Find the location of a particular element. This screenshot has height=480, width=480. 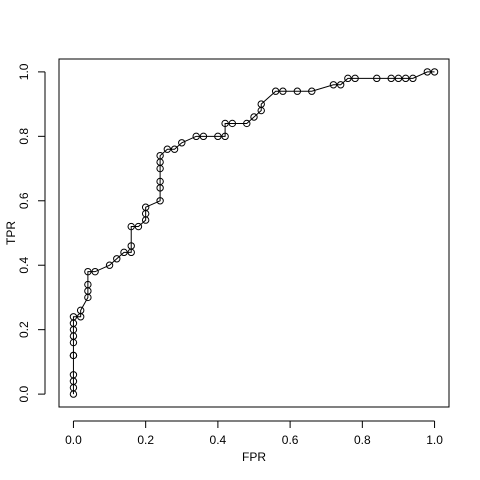

x-tick-label: 1.0 is located at coordinates (434, 440).